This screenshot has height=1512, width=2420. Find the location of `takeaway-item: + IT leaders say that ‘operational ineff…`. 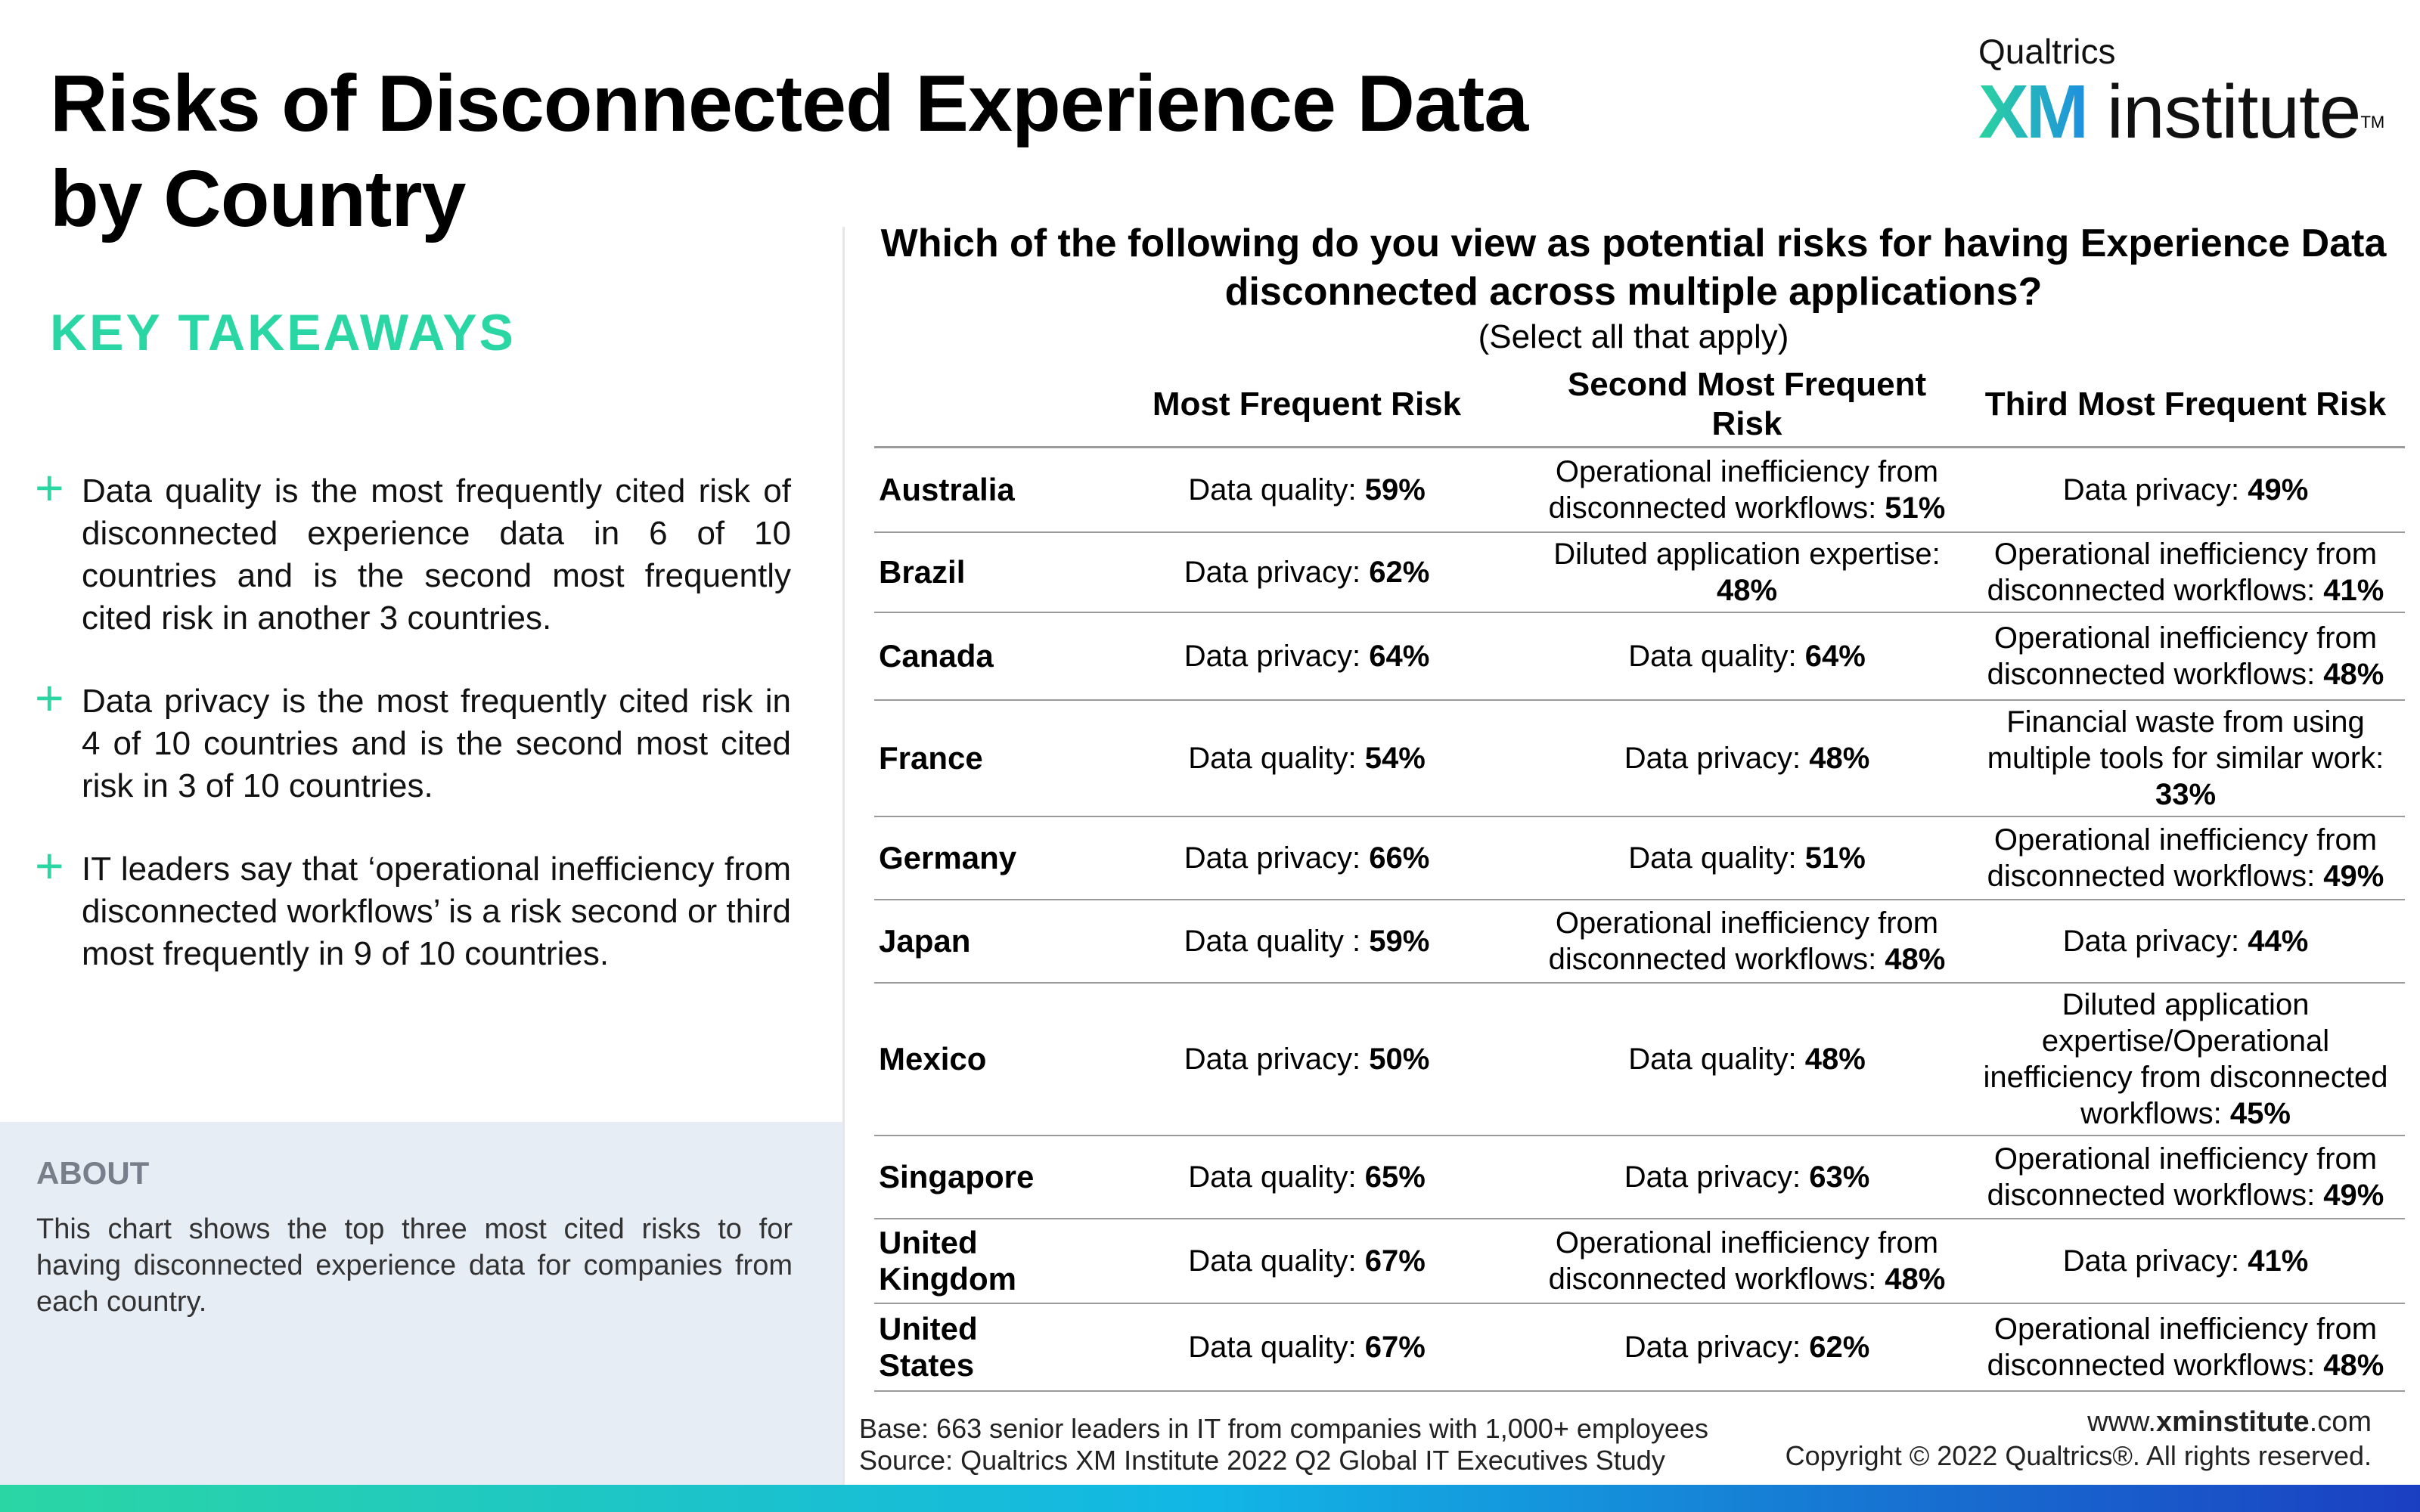

takeaway-item: + IT leaders say that ‘operational ineff… is located at coordinates (413, 907).